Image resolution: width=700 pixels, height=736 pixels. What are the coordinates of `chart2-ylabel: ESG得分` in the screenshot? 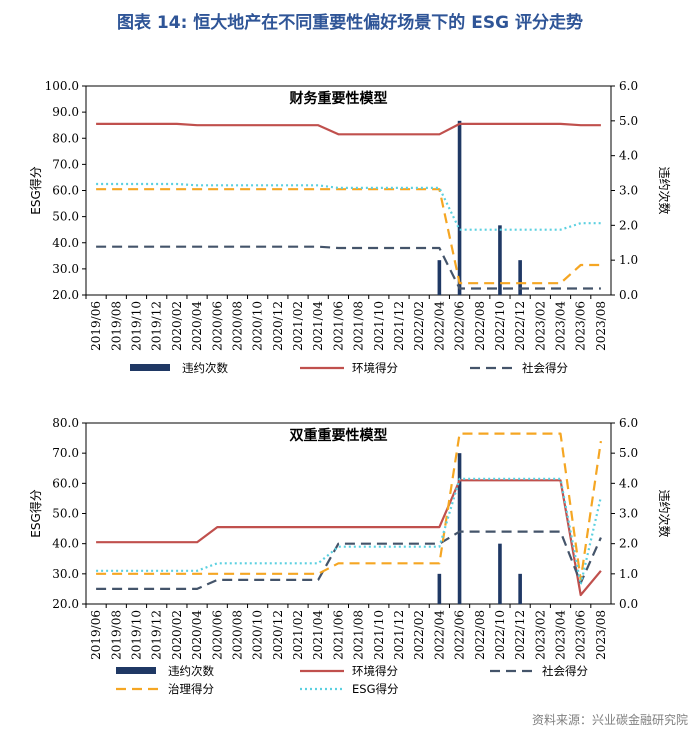 It's located at (35, 513).